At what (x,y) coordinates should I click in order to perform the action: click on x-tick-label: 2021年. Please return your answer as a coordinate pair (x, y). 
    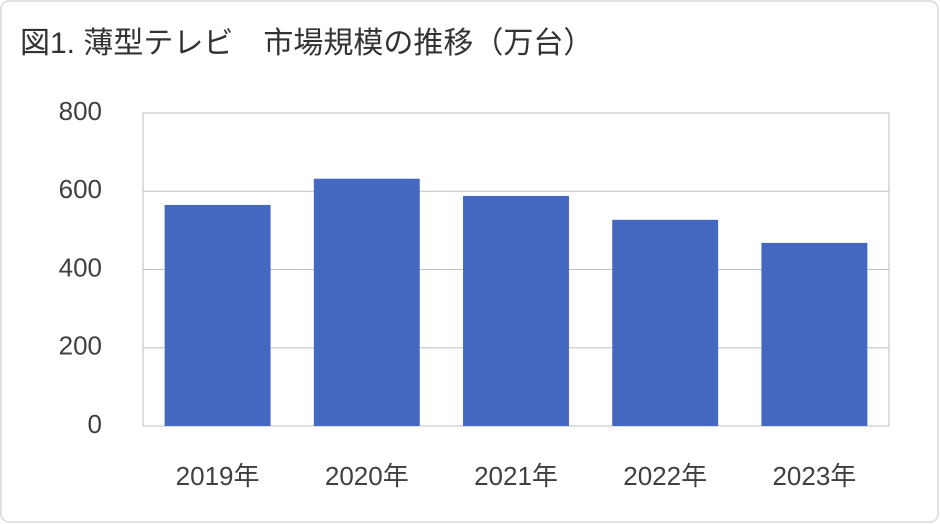
    Looking at the image, I should click on (516, 476).